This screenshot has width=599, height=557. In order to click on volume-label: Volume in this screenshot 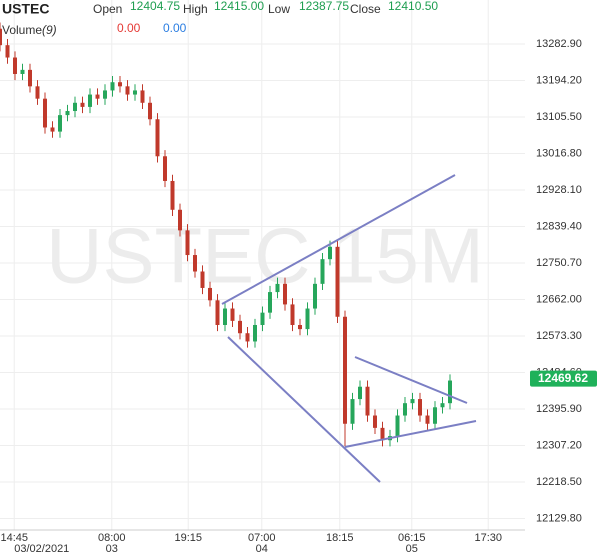, I will do `click(22, 30)`.